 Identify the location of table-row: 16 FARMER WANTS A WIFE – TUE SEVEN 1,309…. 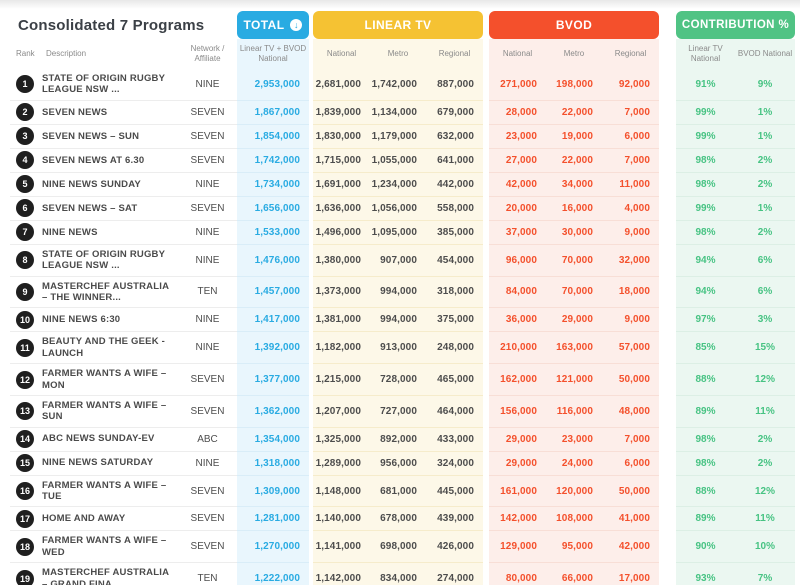
(400, 491).